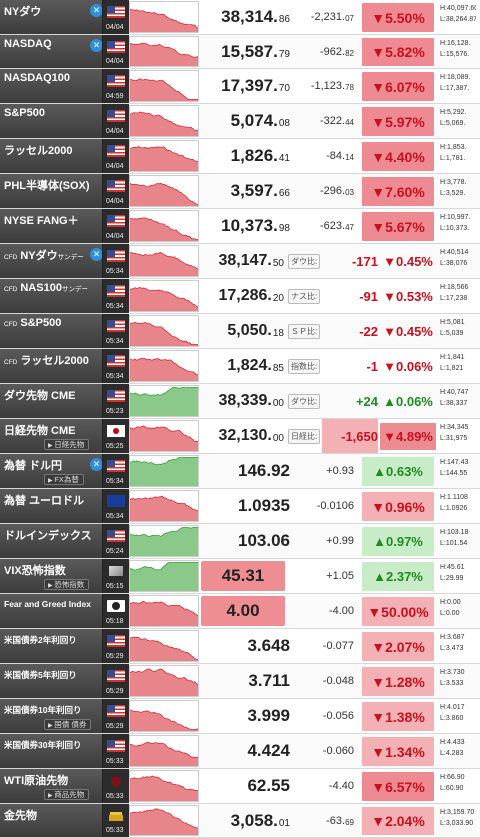  I want to click on instrument-name-cell: CFD ラッセル2000, so click(51, 366).